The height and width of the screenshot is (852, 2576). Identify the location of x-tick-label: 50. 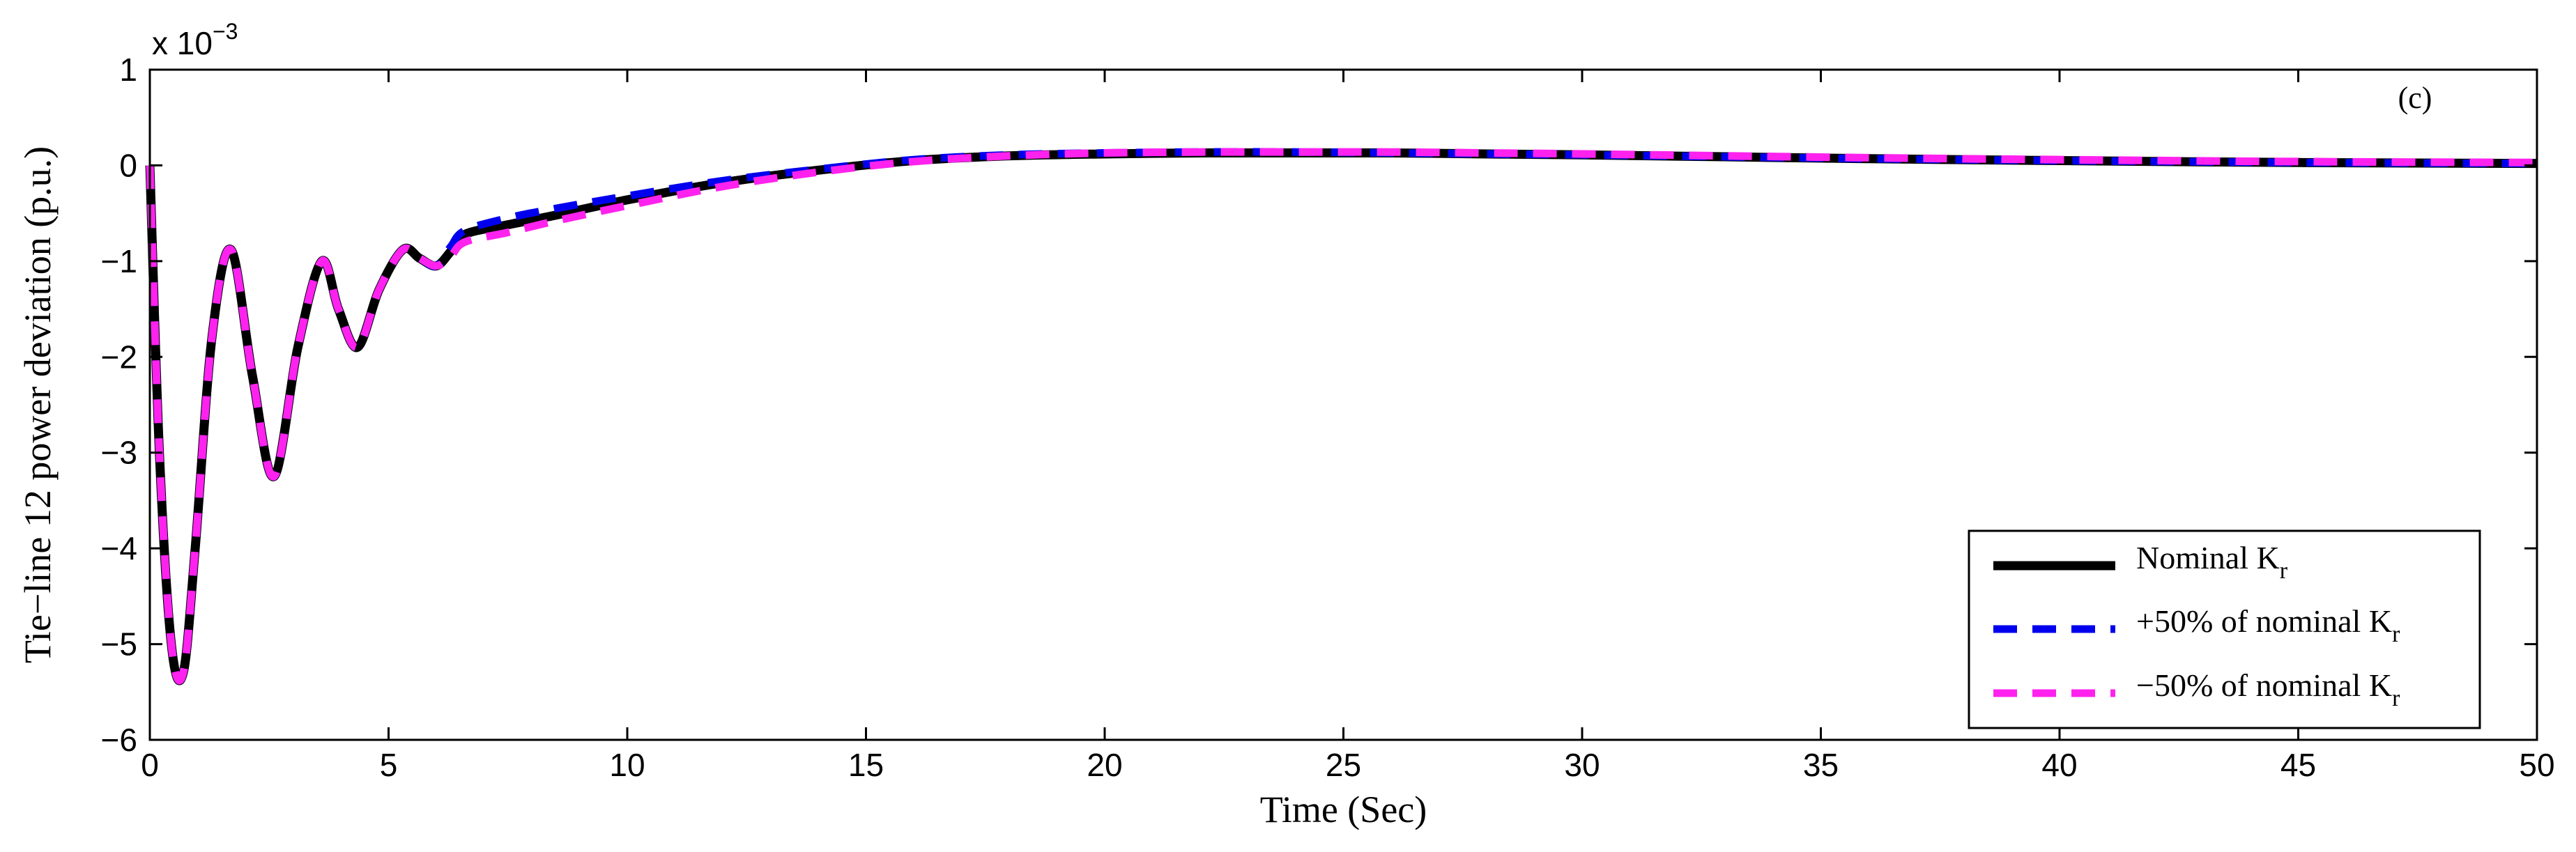
(2536, 765).